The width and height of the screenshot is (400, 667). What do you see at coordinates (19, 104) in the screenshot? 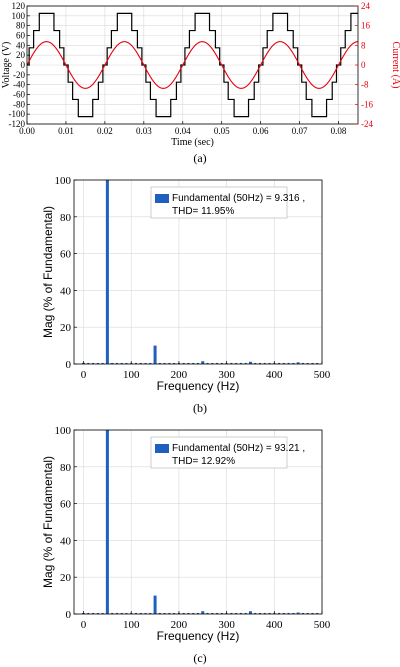
I see `y-tick-label: -80` at bounding box center [19, 104].